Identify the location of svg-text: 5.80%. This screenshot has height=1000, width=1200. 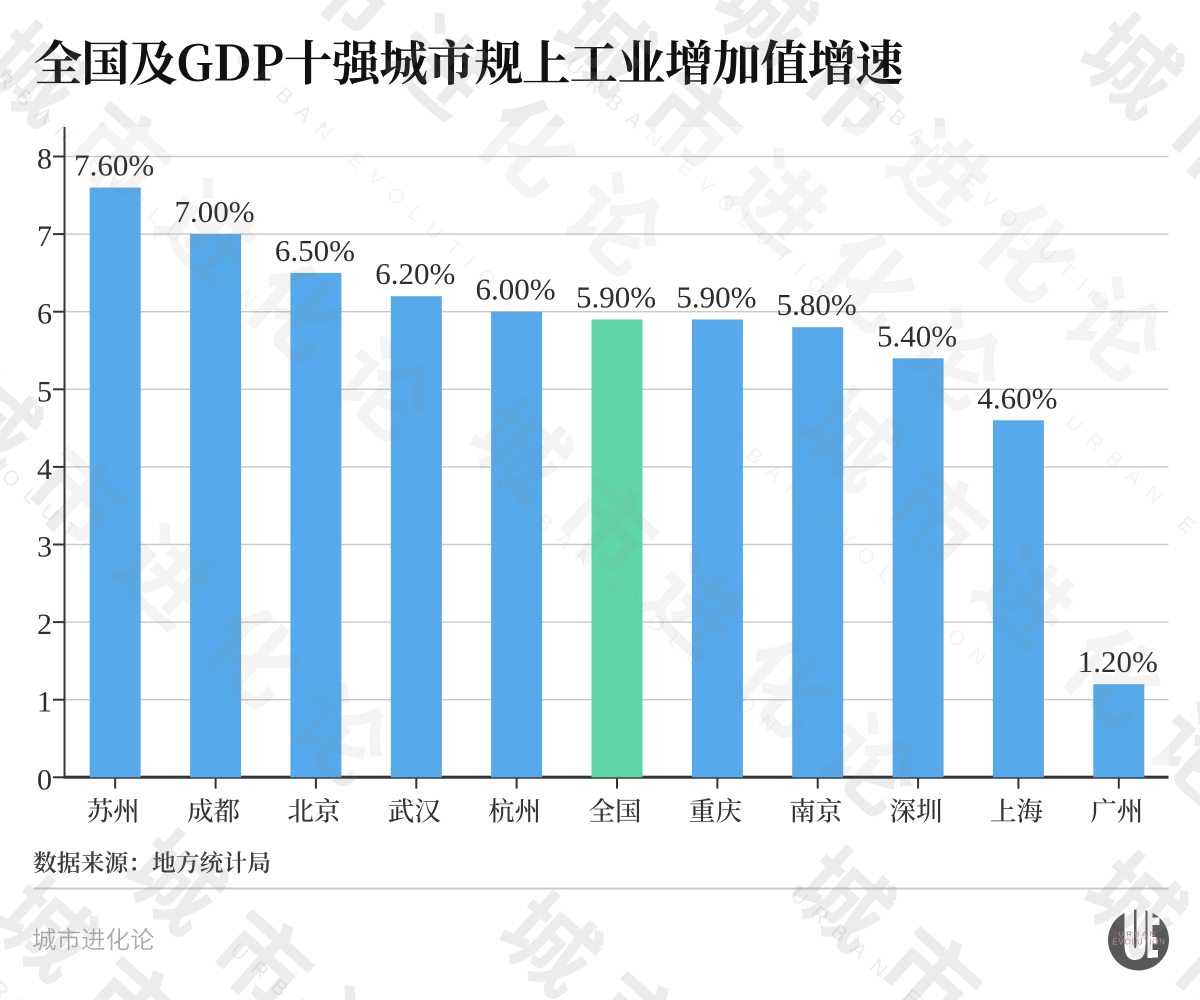
(817, 304).